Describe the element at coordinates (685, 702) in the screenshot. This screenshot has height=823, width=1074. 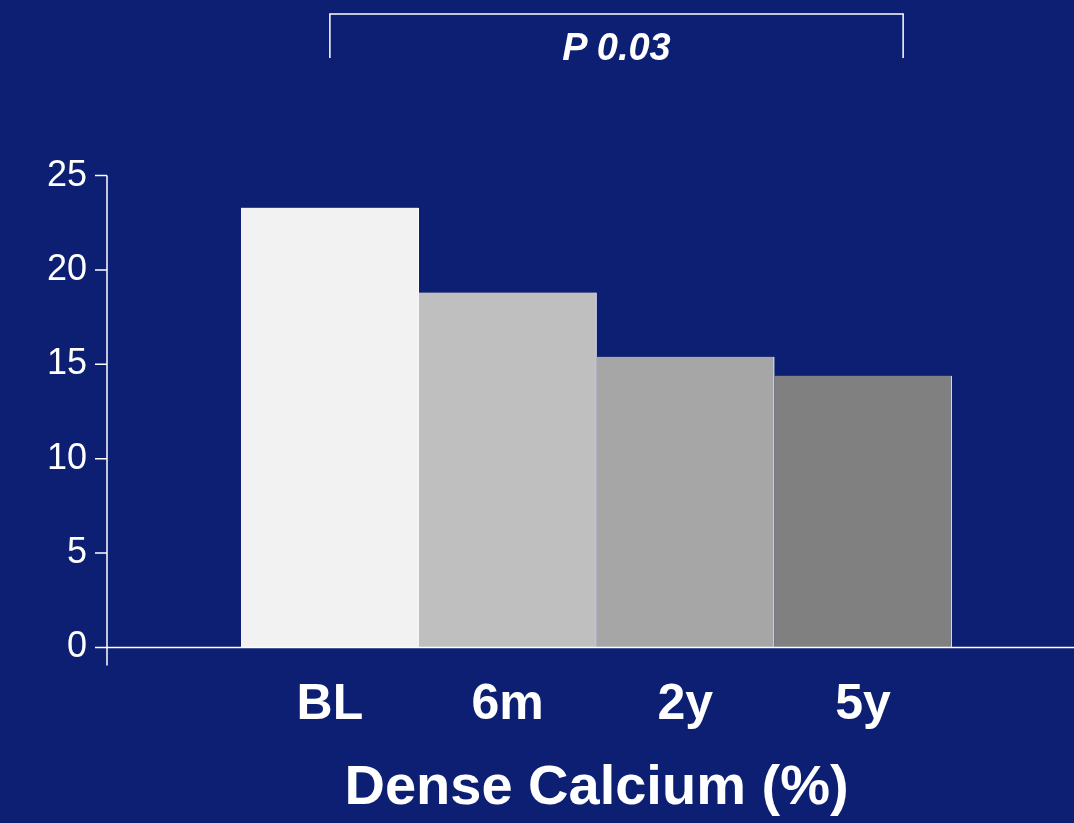
I see `x-tick-label: 2y` at that location.